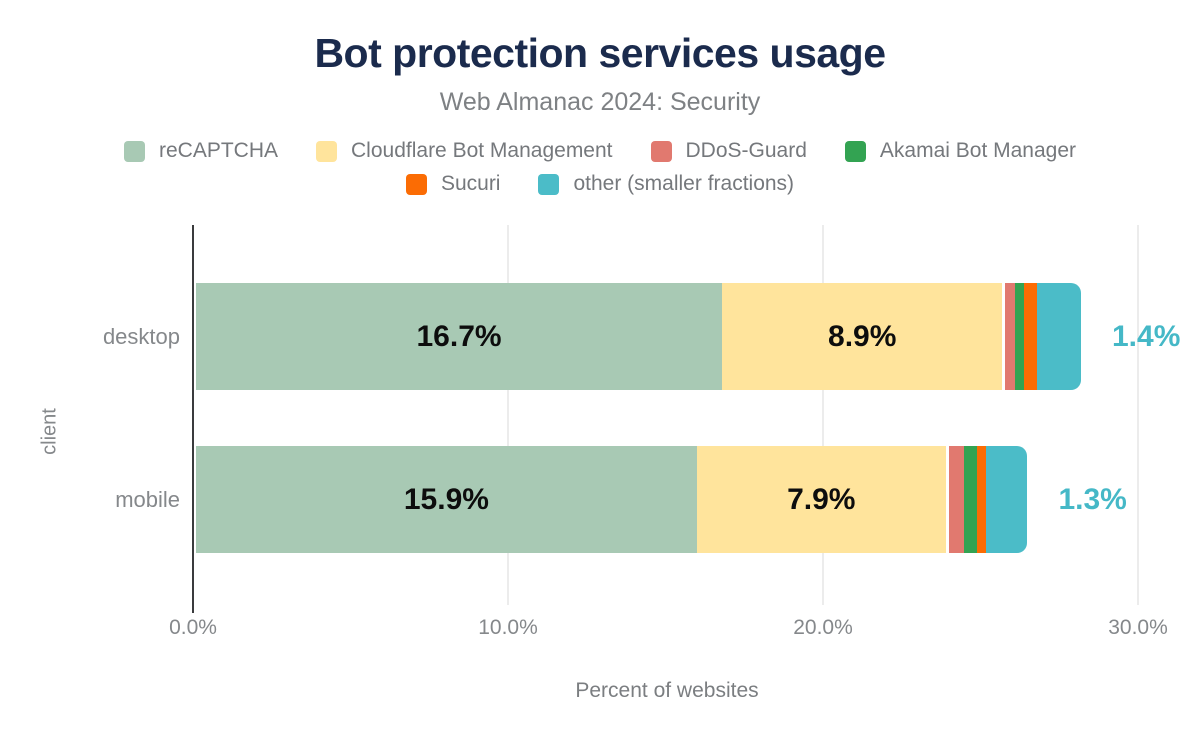 Image resolution: width=1200 pixels, height=742 pixels. Describe the element at coordinates (508, 627) in the screenshot. I see `x-tick-10: 10.0%` at that location.